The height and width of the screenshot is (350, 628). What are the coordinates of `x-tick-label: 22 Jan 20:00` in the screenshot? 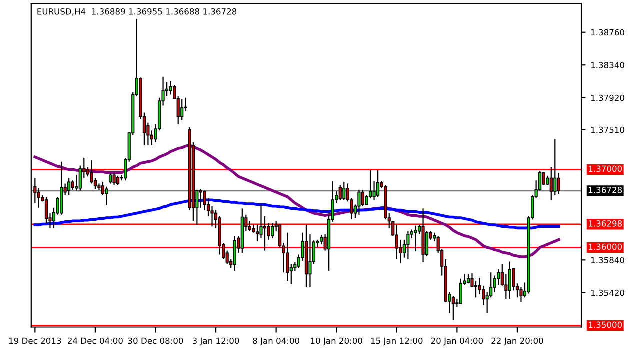 It's located at (518, 342).